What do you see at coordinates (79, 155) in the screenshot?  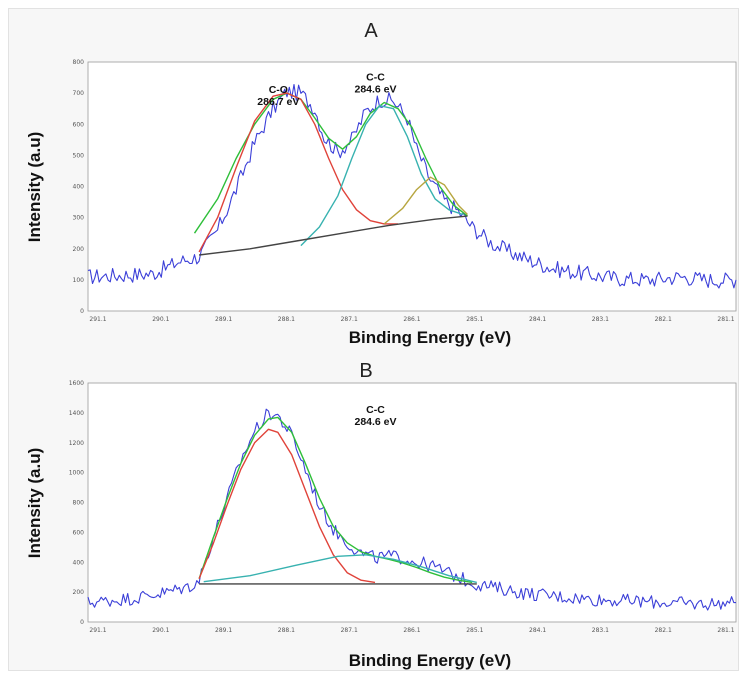 I see `y-tick-label: 500` at bounding box center [79, 155].